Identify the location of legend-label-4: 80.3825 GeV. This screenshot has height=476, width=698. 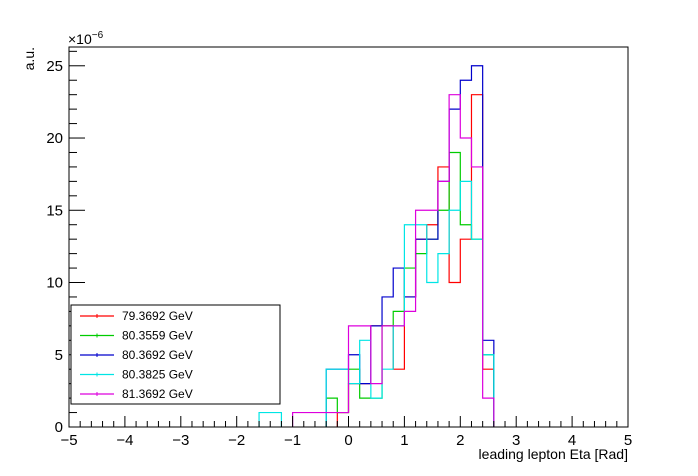
(157, 375).